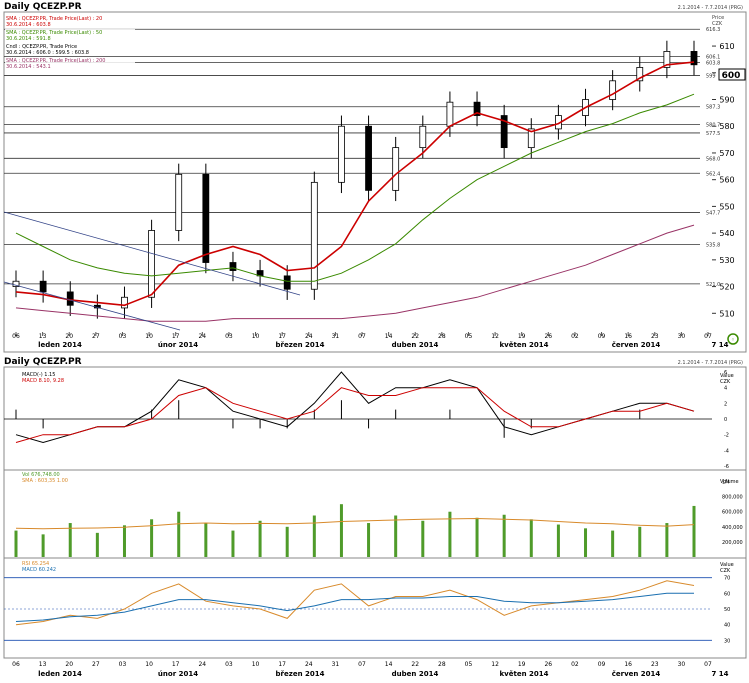 The image size is (749, 683). I want to click on volume-tick: 1M, so click(726, 483).